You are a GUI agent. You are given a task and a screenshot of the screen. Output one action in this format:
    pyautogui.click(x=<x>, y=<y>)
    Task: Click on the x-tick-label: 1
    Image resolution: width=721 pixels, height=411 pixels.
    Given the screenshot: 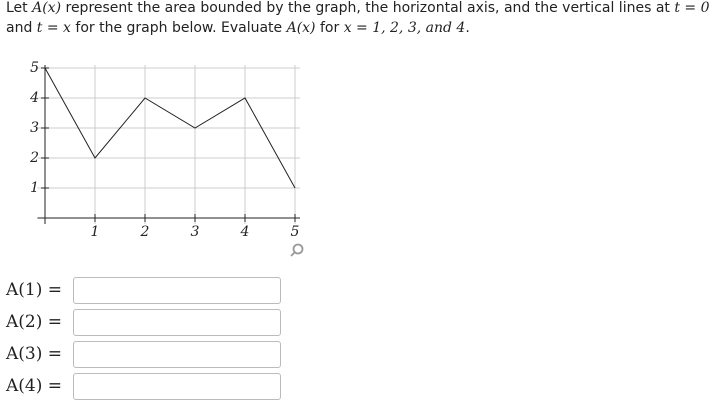 What is the action you would take?
    pyautogui.click(x=95, y=232)
    